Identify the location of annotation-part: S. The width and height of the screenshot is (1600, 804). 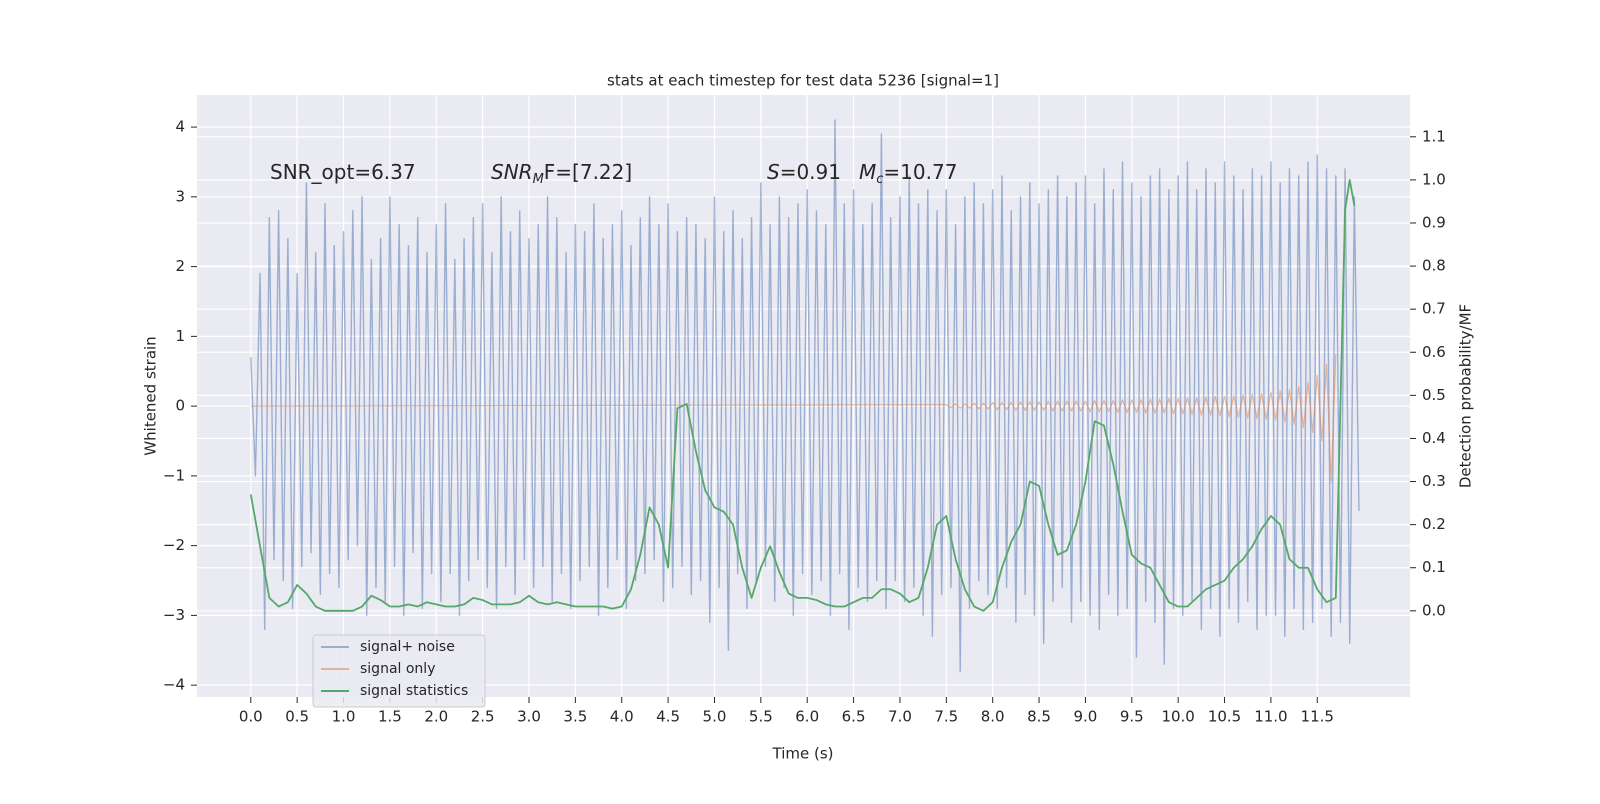
(773, 172).